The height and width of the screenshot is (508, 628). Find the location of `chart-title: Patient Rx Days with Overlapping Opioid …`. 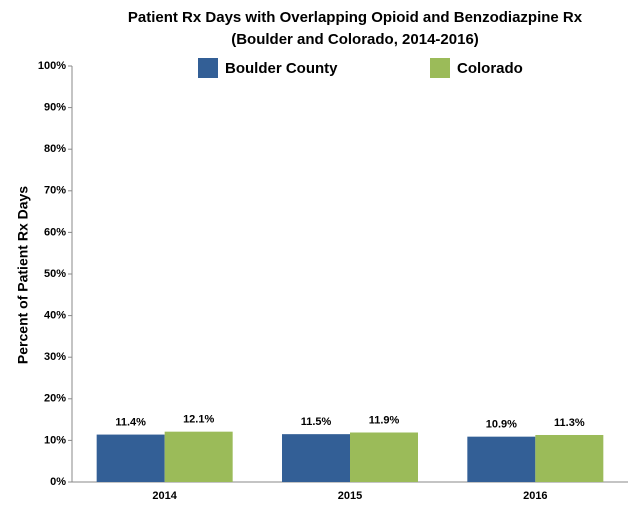

chart-title: Patient Rx Days with Overlapping Opioid … is located at coordinates (355, 17).